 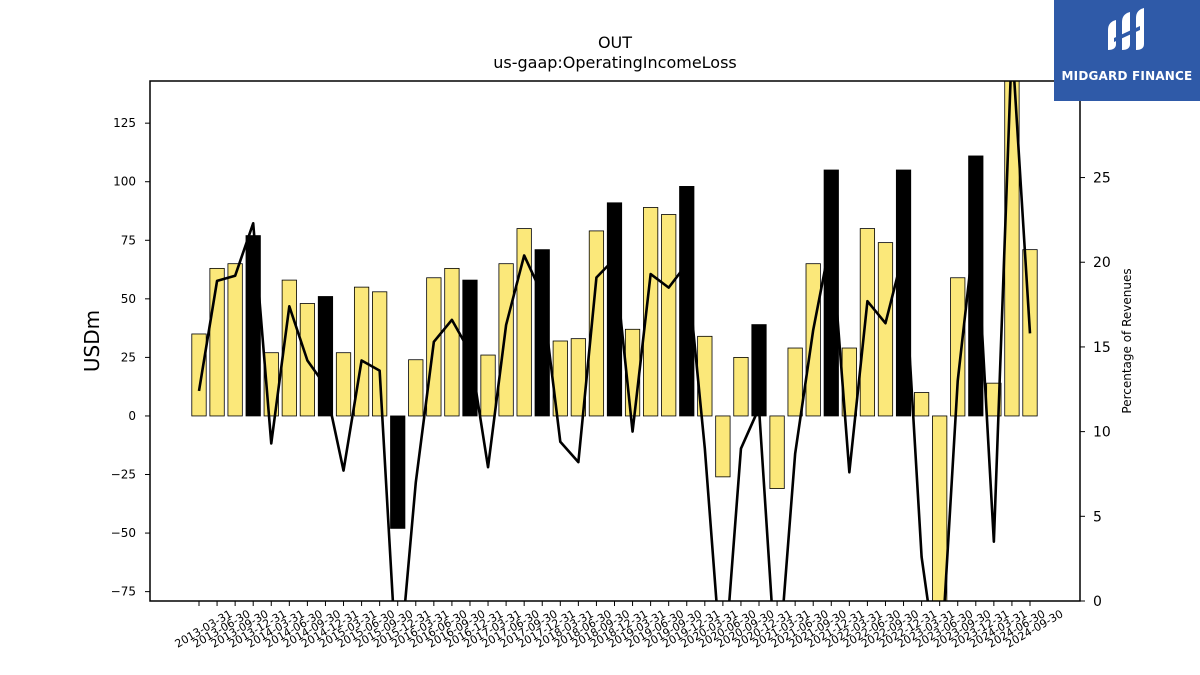 What do you see at coordinates (1127, 76) in the screenshot?
I see `logo-text: MIDGARD FINANCE` at bounding box center [1127, 76].